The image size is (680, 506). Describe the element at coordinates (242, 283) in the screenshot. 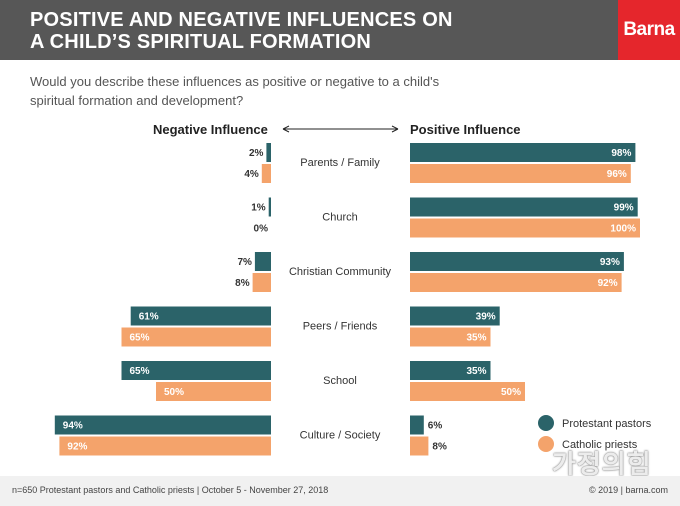

I see `data-label-negative: 8%` at that location.